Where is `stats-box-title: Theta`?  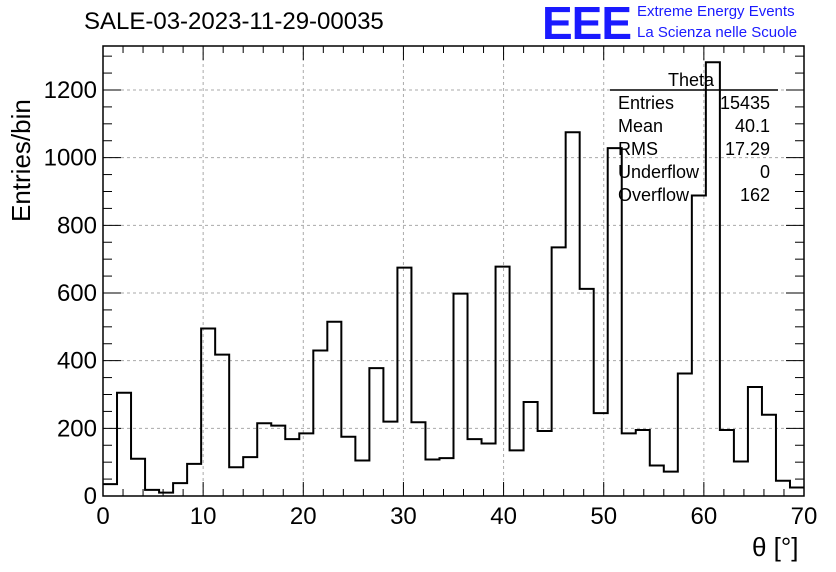
stats-box-title: Theta is located at coordinates (691, 80).